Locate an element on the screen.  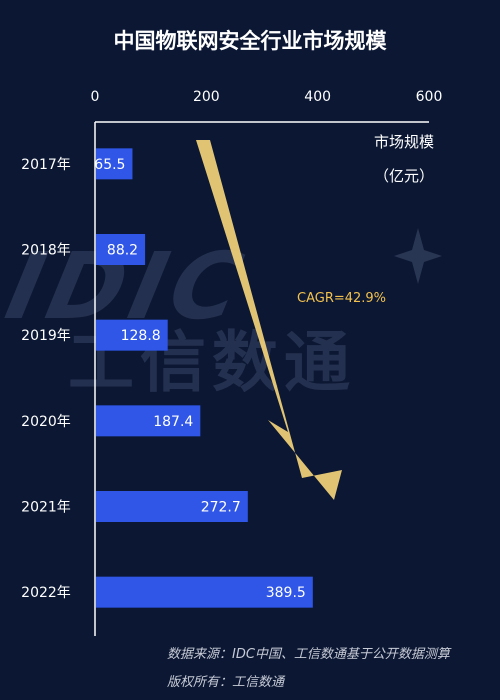
bar-value-label: 272.7 is located at coordinates (221, 508).